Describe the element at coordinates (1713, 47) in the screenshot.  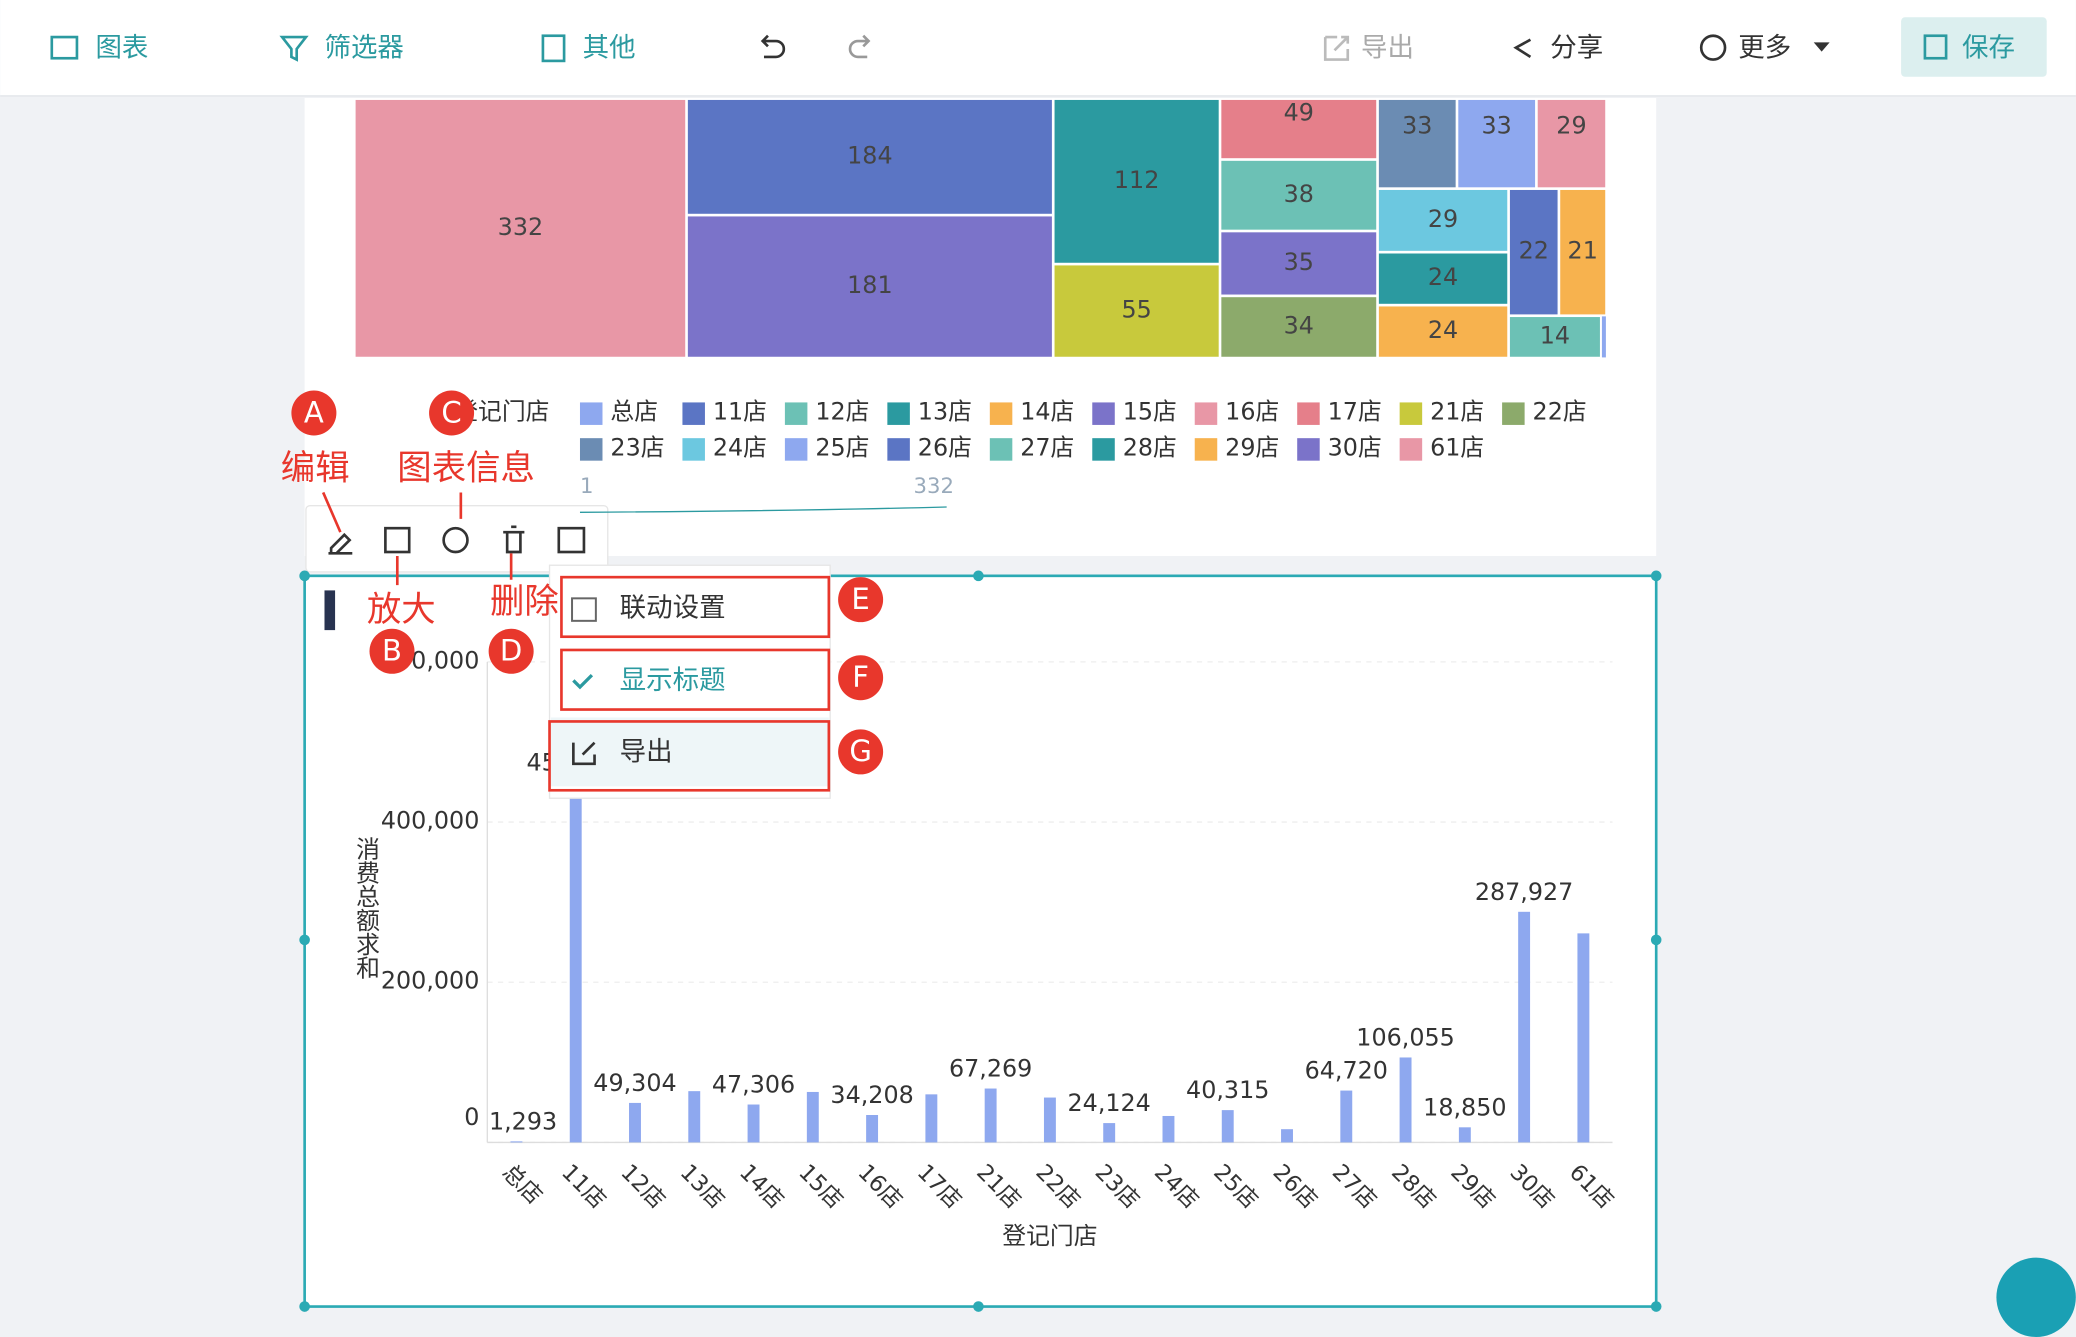
I see `more-icon` at that location.